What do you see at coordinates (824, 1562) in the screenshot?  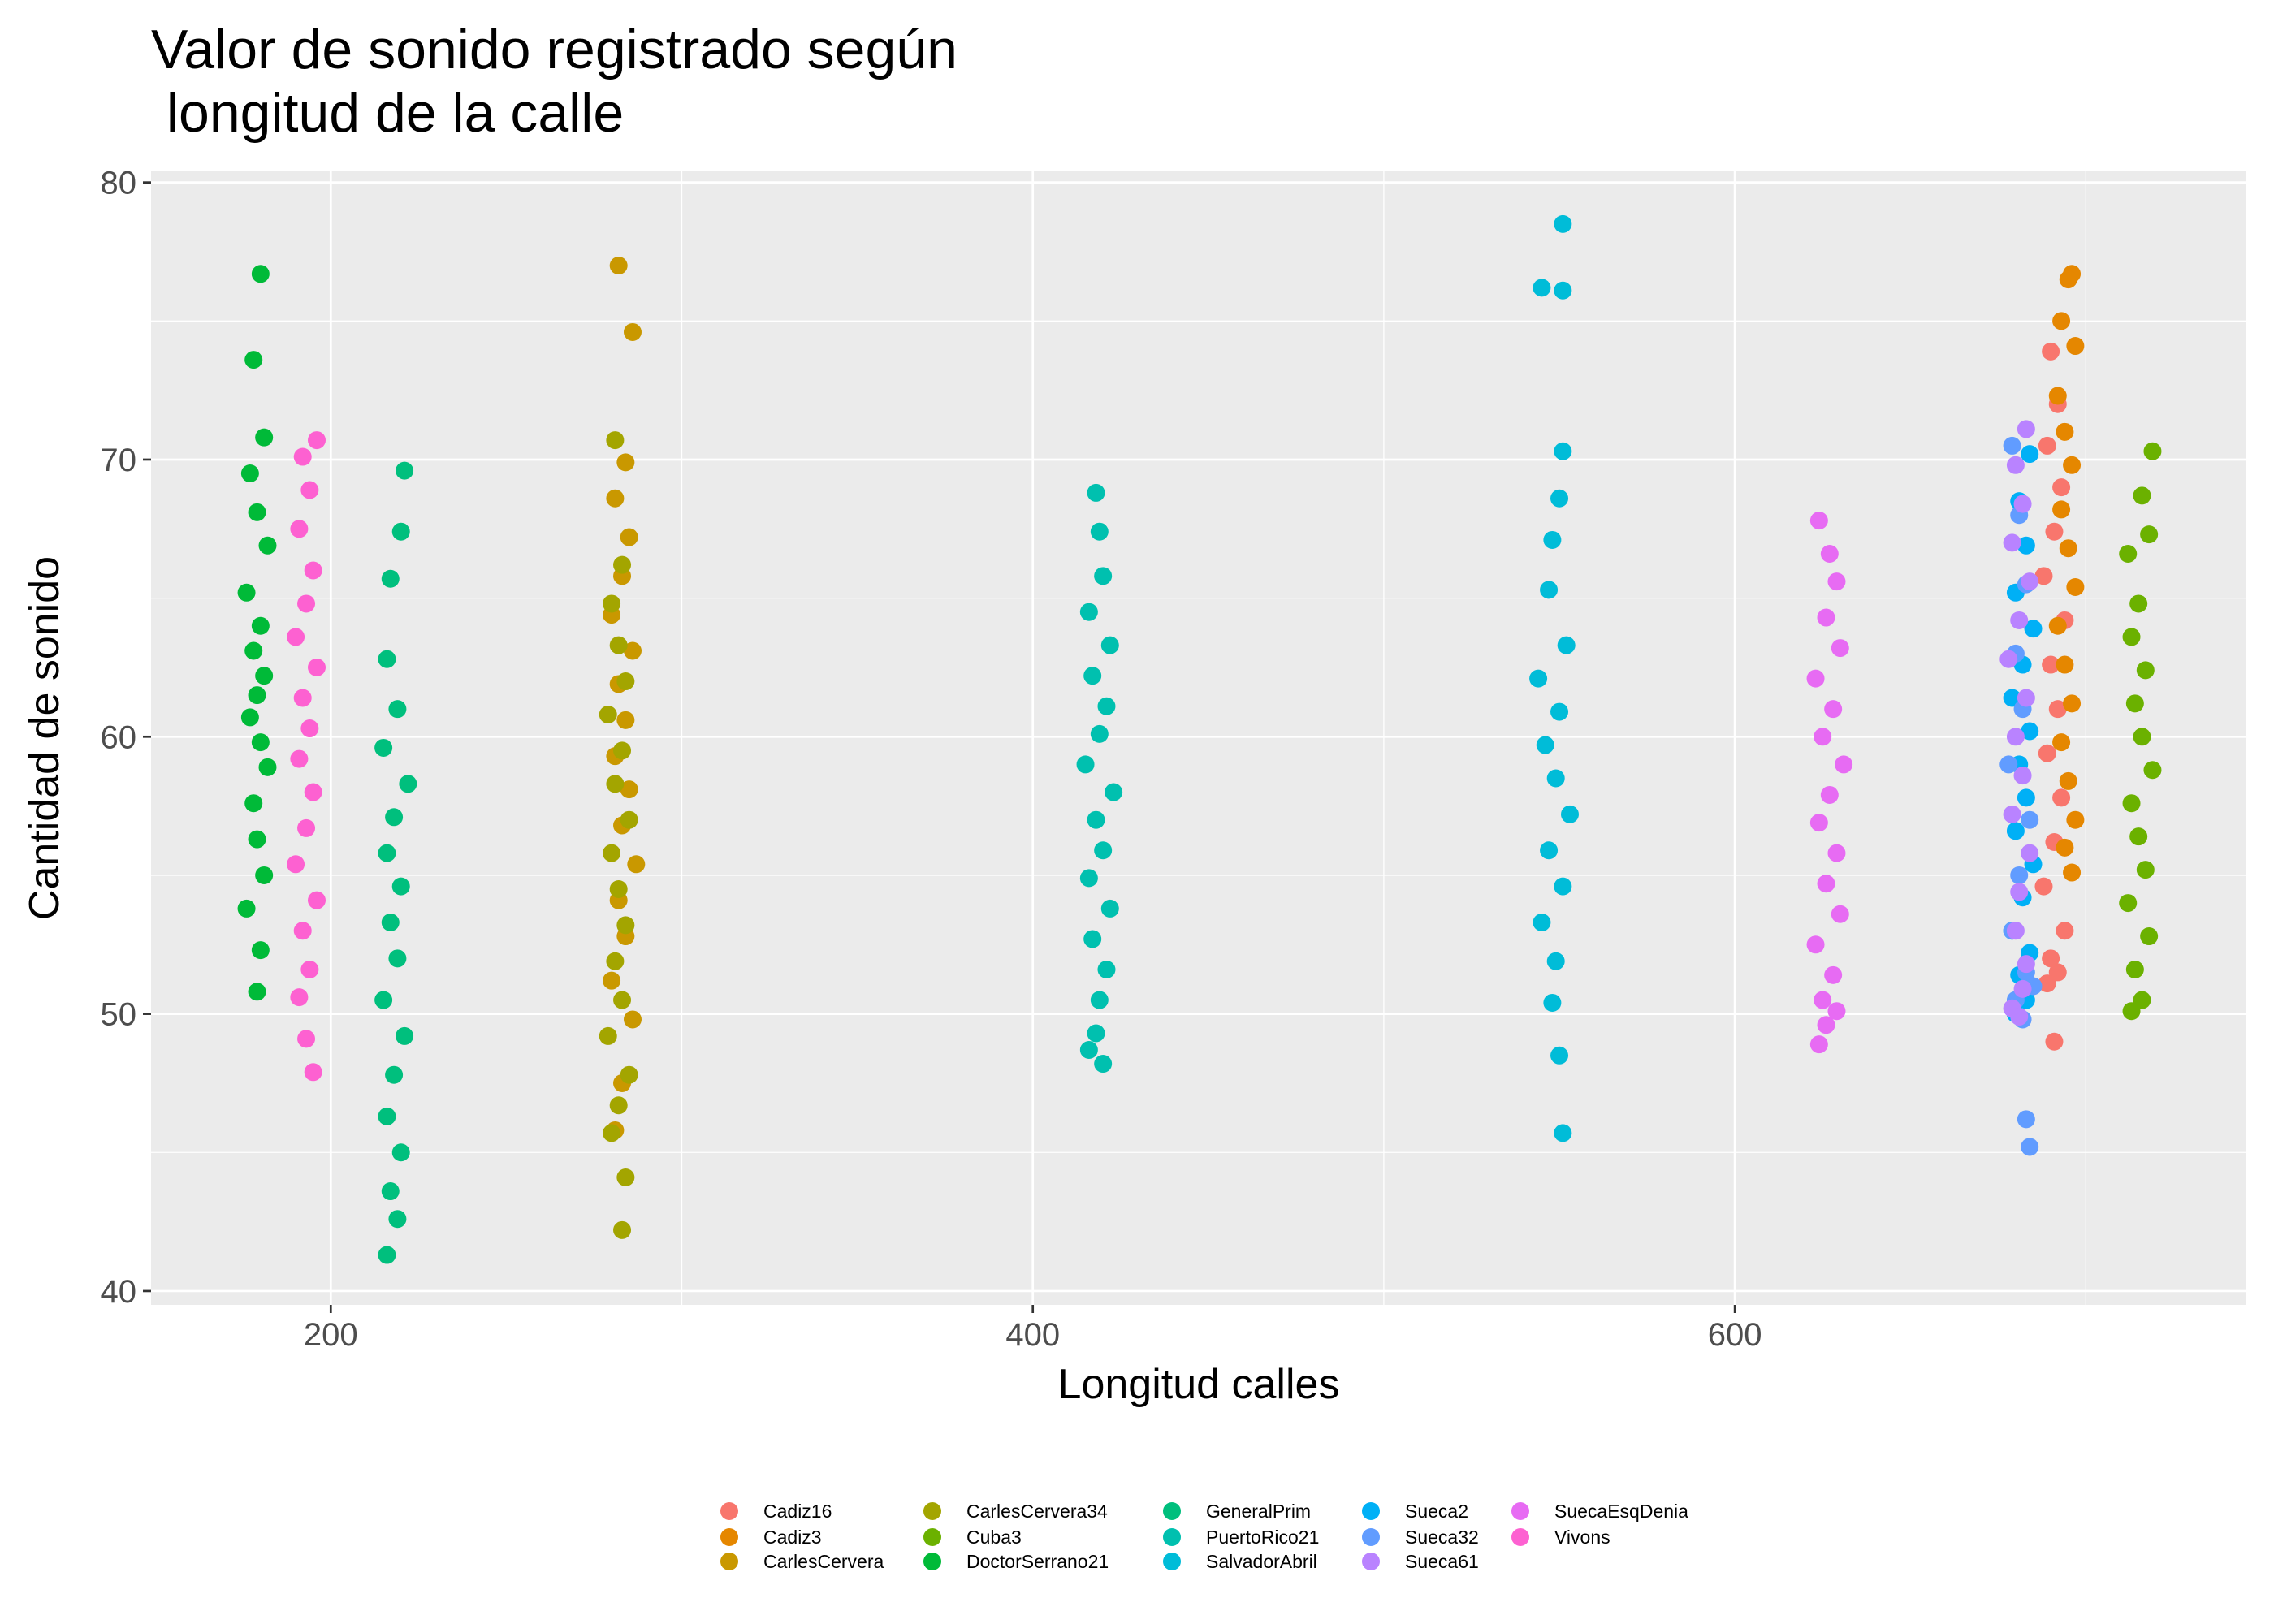 I see `legend-label: CarlesCervera` at bounding box center [824, 1562].